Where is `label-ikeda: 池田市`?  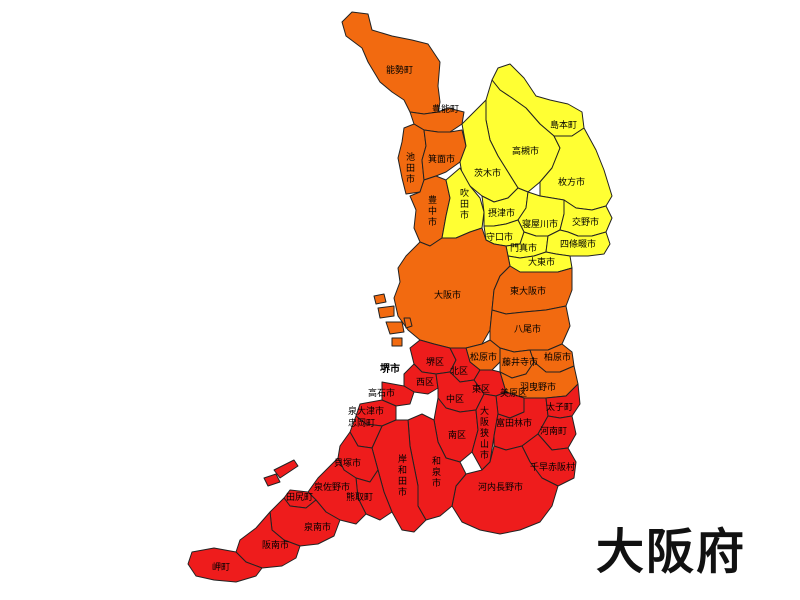 label-ikeda: 池田市 is located at coordinates (410, 168).